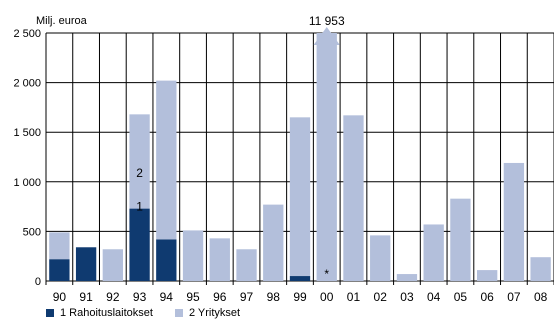 Image resolution: width=554 pixels, height=327 pixels. I want to click on annotation-label: 1, so click(139, 207).